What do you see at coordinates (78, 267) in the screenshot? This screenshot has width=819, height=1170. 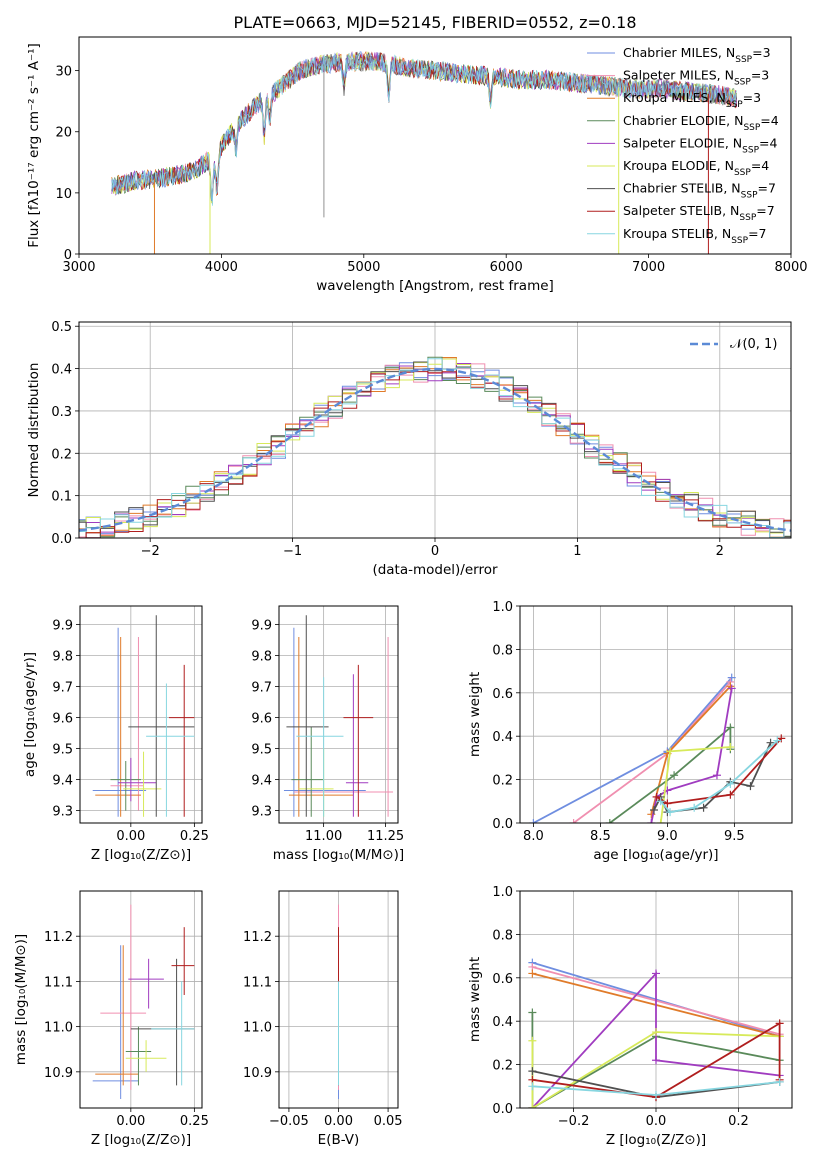 I see `x-tick-label: 3000` at bounding box center [78, 267].